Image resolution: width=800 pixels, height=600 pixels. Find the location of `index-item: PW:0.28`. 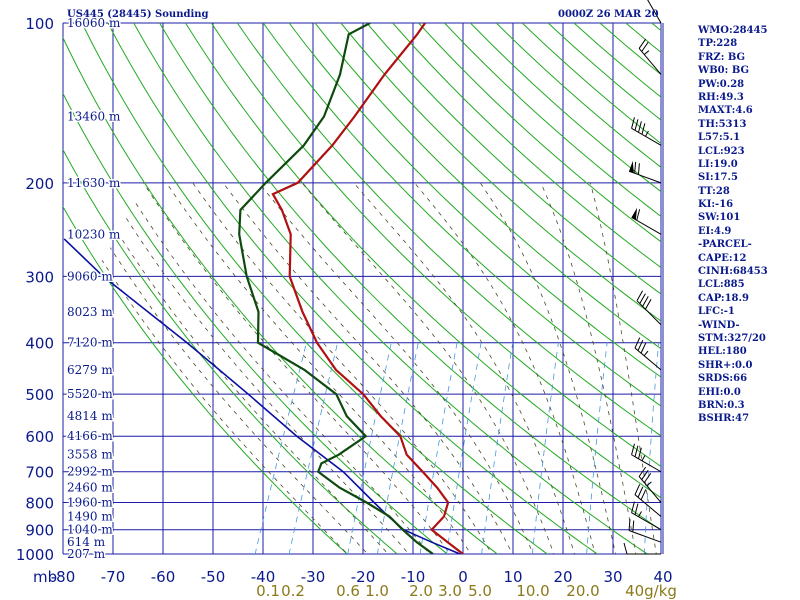

index-item: PW:0.28 is located at coordinates (721, 84).